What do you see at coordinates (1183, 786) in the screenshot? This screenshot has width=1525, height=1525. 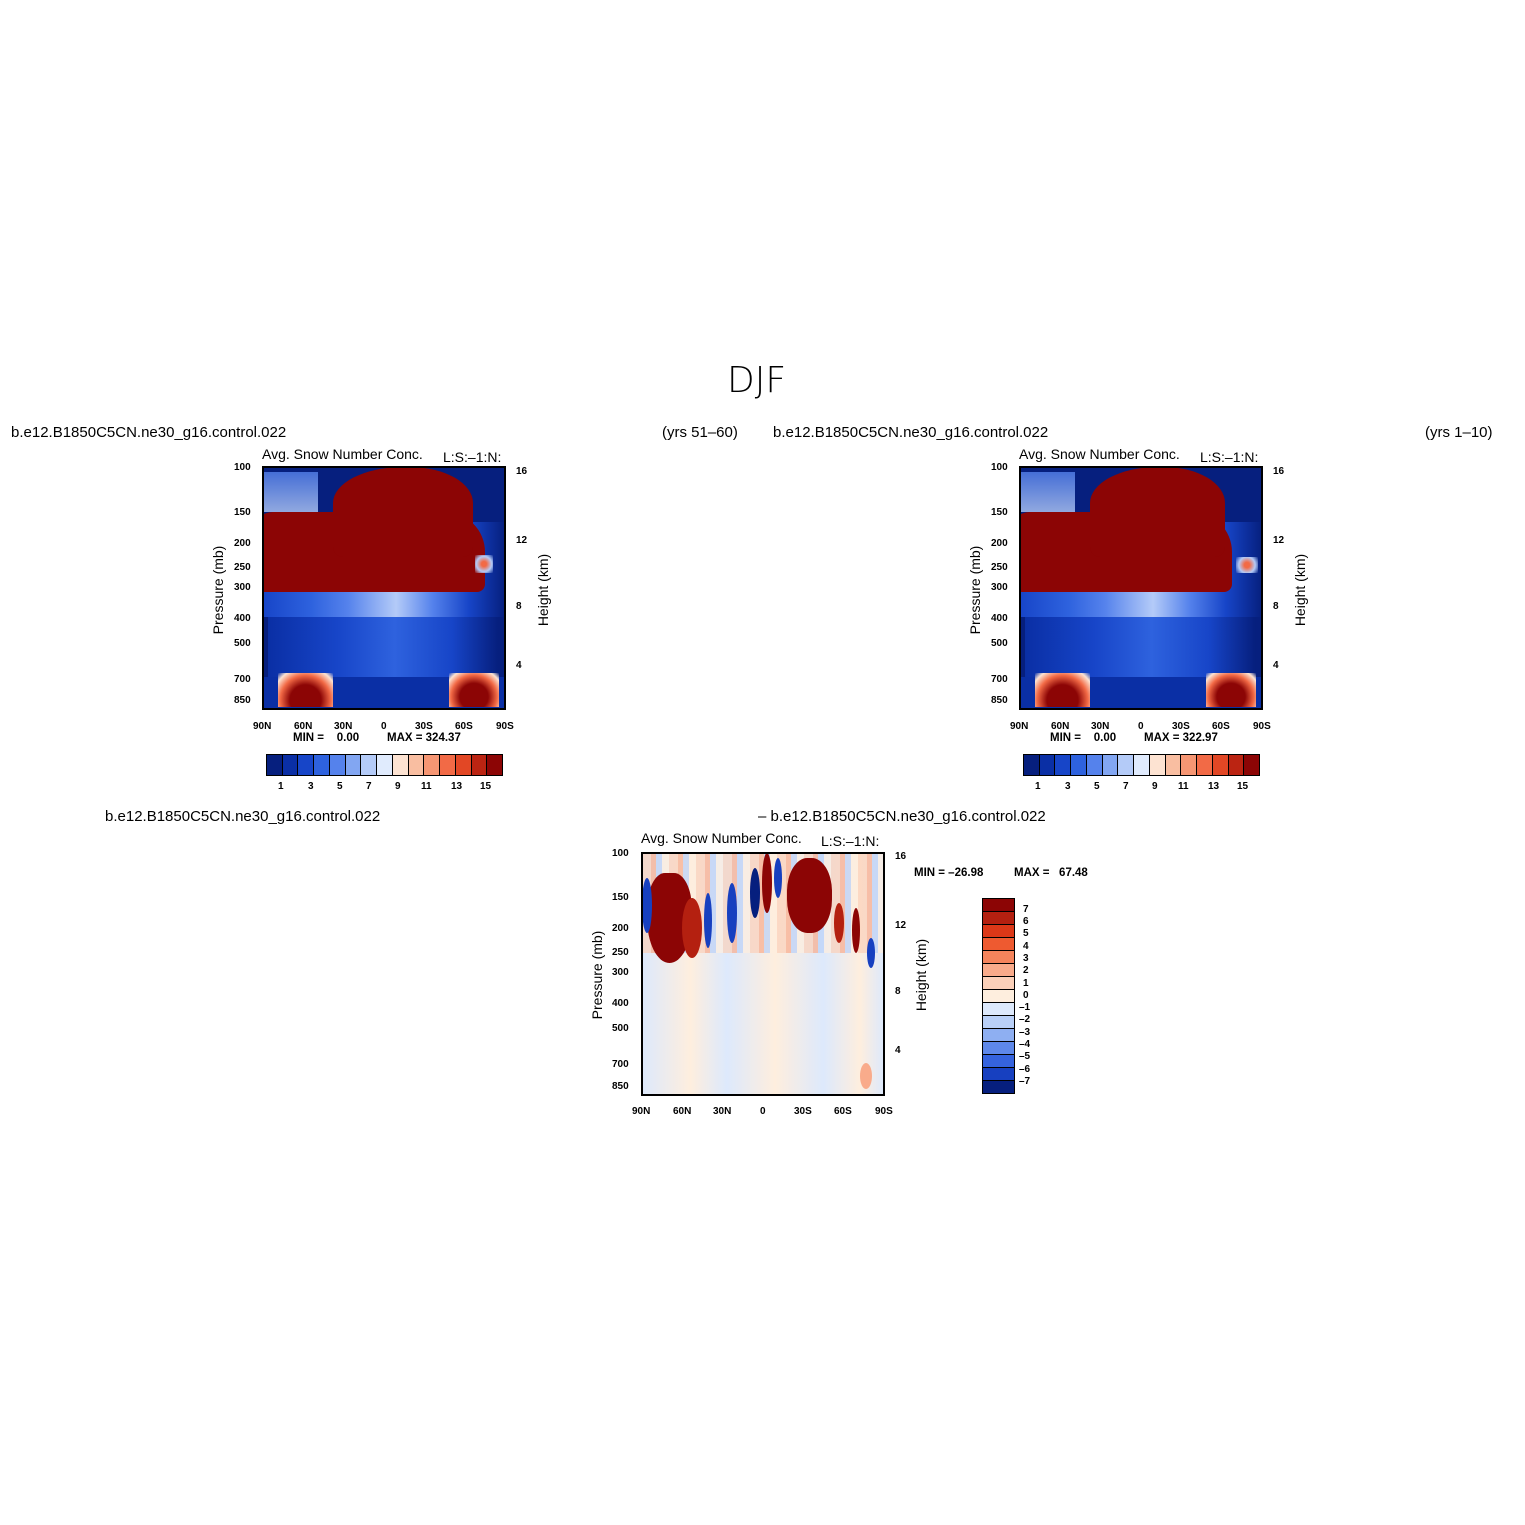 I see `panel2-colorbar-label: 11` at bounding box center [1183, 786].